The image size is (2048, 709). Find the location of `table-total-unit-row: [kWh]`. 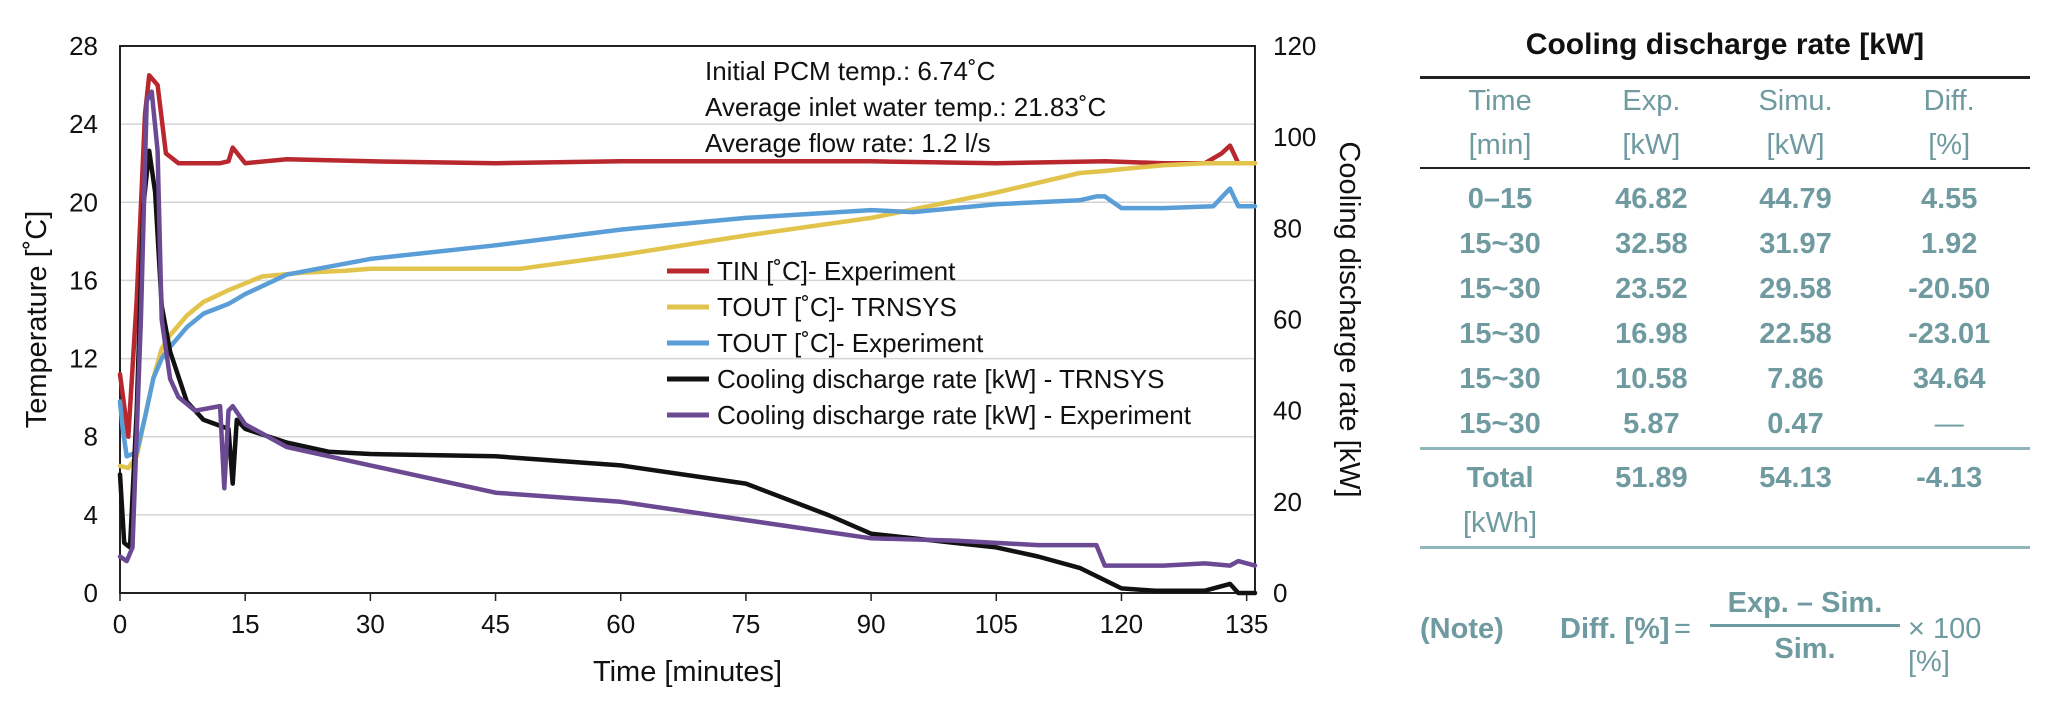

table-total-unit-row: [kWh] is located at coordinates (1725, 524).